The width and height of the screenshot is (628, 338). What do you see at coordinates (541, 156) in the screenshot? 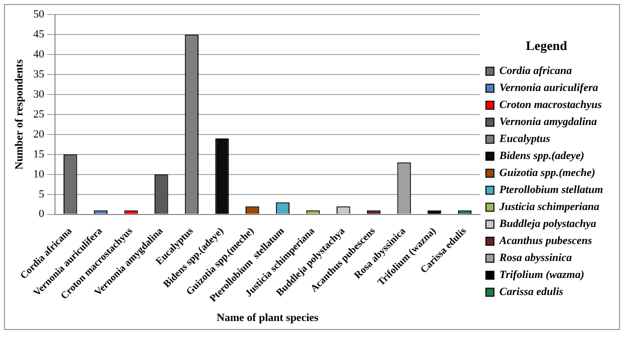
I see `legend-label: Bidens spp.(adeye)` at bounding box center [541, 156].